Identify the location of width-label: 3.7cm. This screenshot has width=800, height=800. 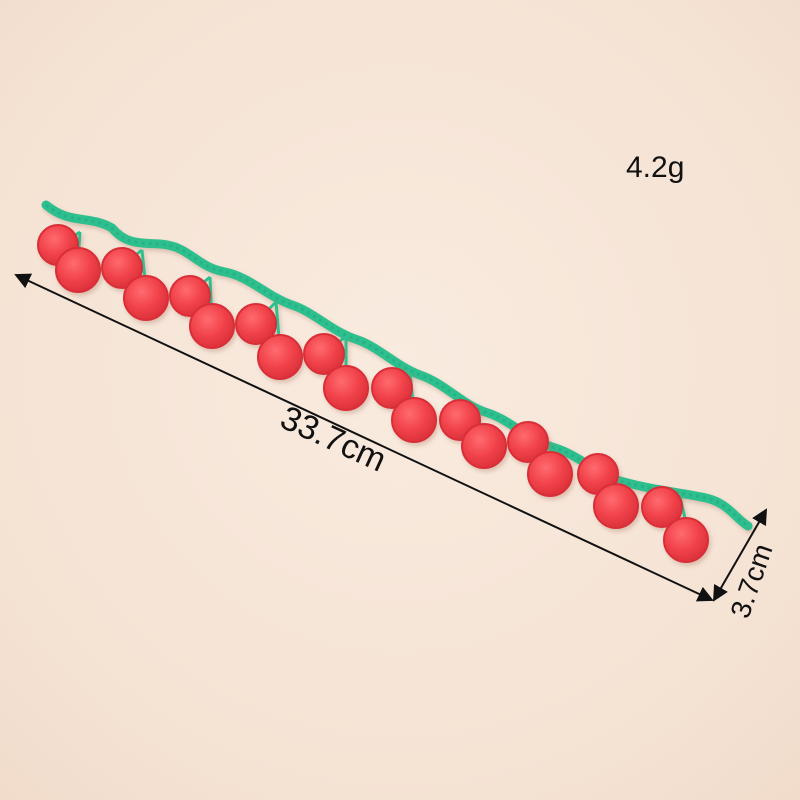
(751, 581).